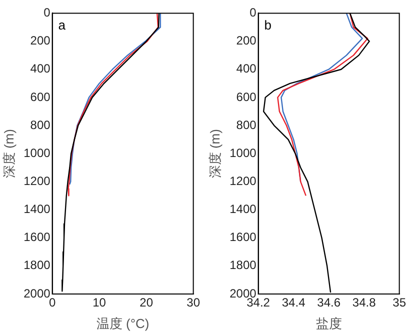 The height and width of the screenshot is (334, 412). I want to click on x-tick-label: 10, so click(99, 303).